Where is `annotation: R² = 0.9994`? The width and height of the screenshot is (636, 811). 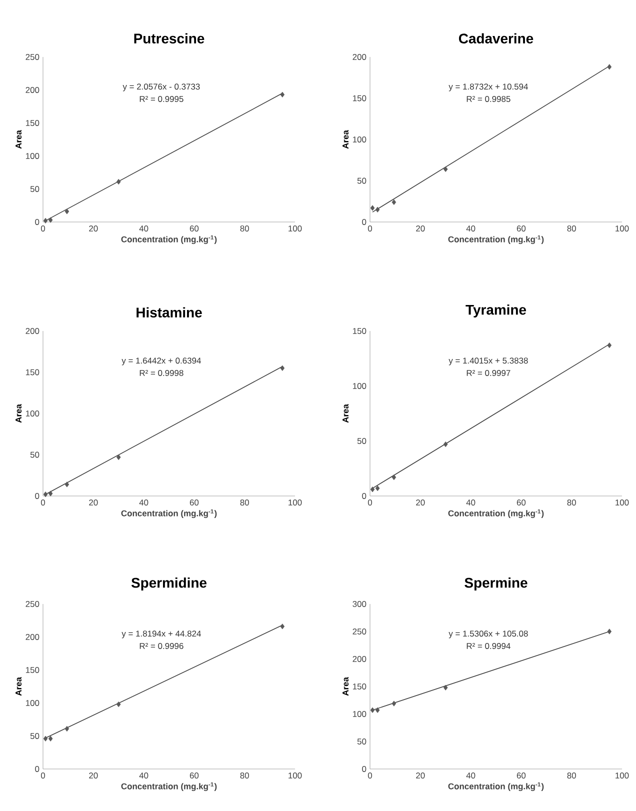
annotation: R² = 0.9994 is located at coordinates (488, 645).